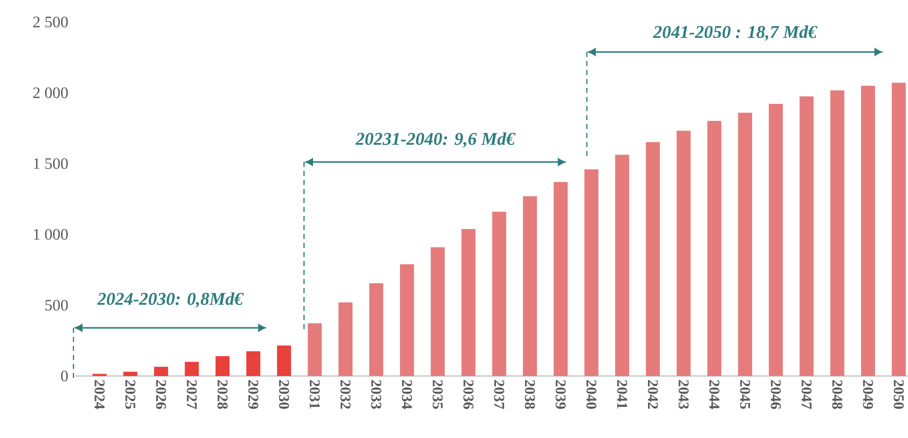 Image resolution: width=908 pixels, height=438 pixels. Describe the element at coordinates (56, 305) in the screenshot. I see `y-tick-label: 500` at that location.